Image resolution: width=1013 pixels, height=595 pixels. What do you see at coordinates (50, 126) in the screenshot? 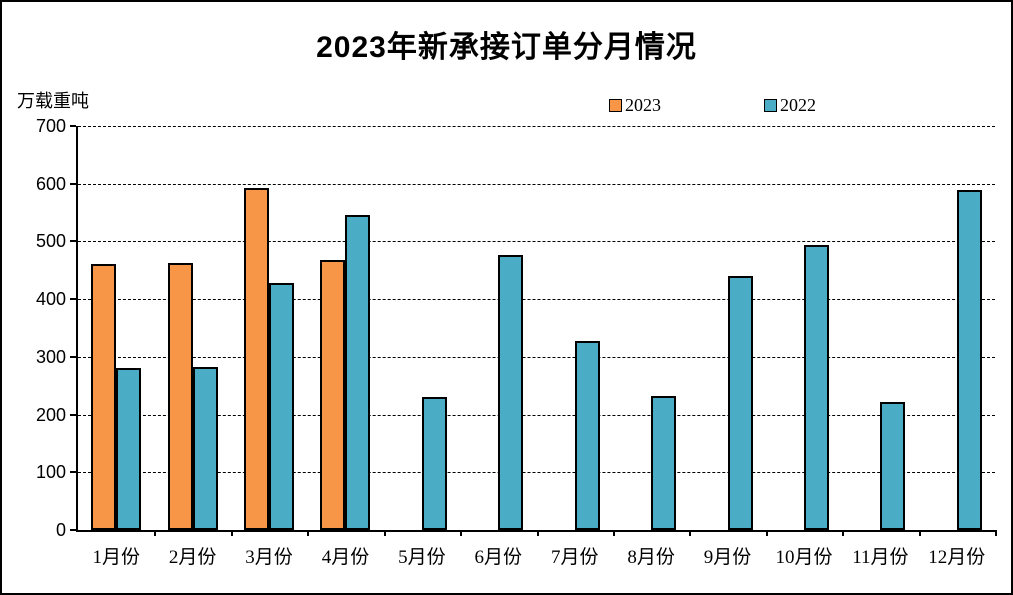
I see `y-tick-label-700: 700` at bounding box center [50, 126].